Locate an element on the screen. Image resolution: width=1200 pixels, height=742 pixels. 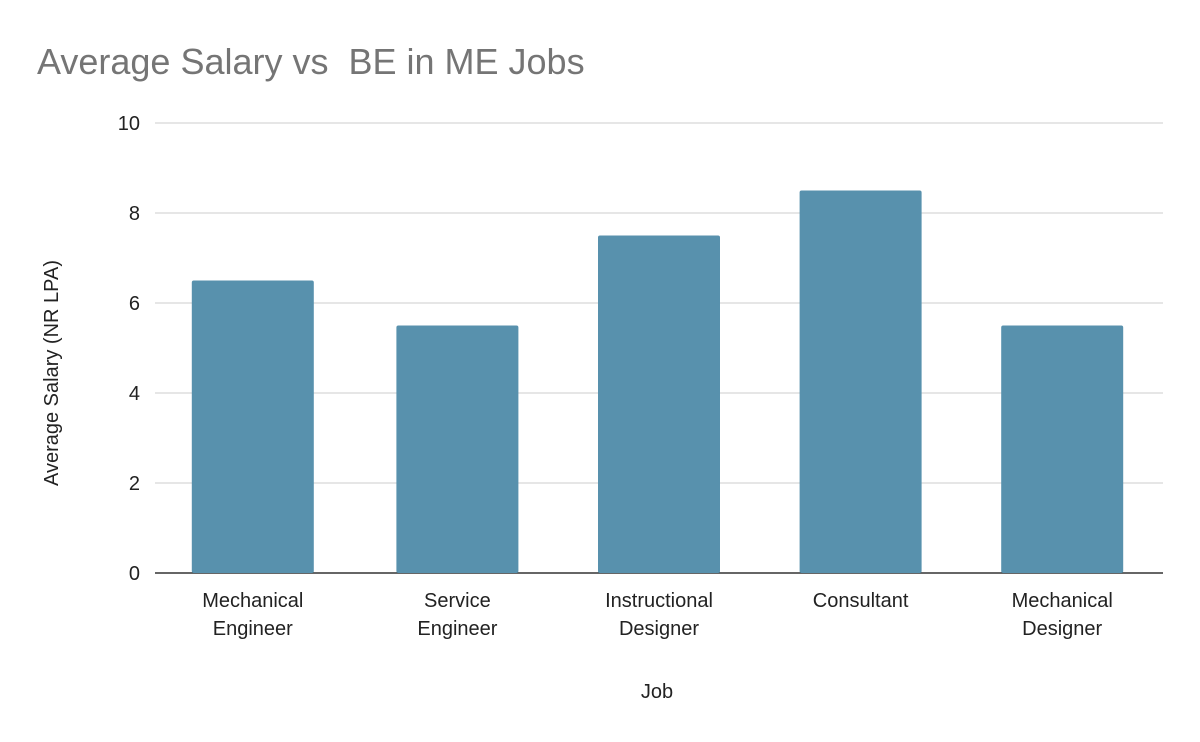
chart-title: Average Salary vs BE in ME Jobs is located at coordinates (311, 61).